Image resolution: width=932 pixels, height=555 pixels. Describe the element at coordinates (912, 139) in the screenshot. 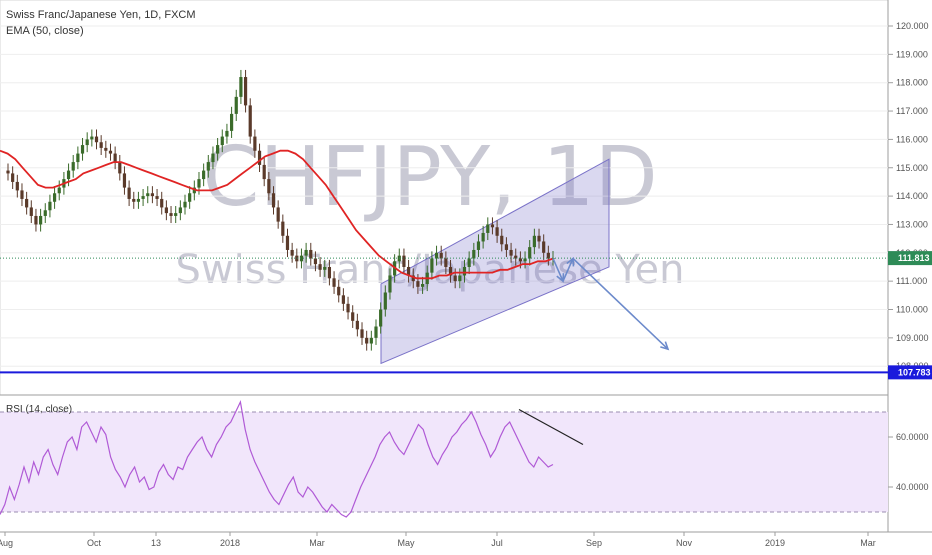

I see `price-tick-label: 116.000` at that location.